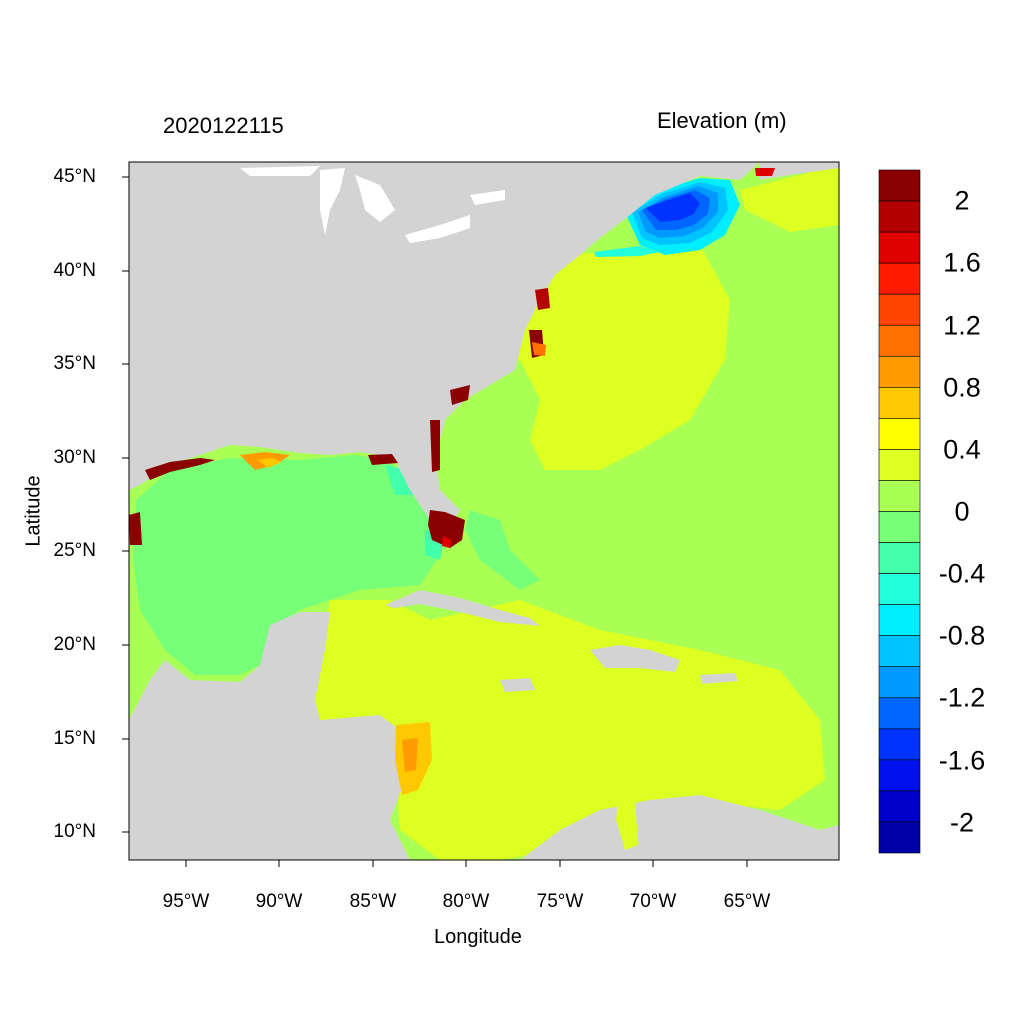  Describe the element at coordinates (372, 204) in the screenshot. I see `great-lakes` at that location.